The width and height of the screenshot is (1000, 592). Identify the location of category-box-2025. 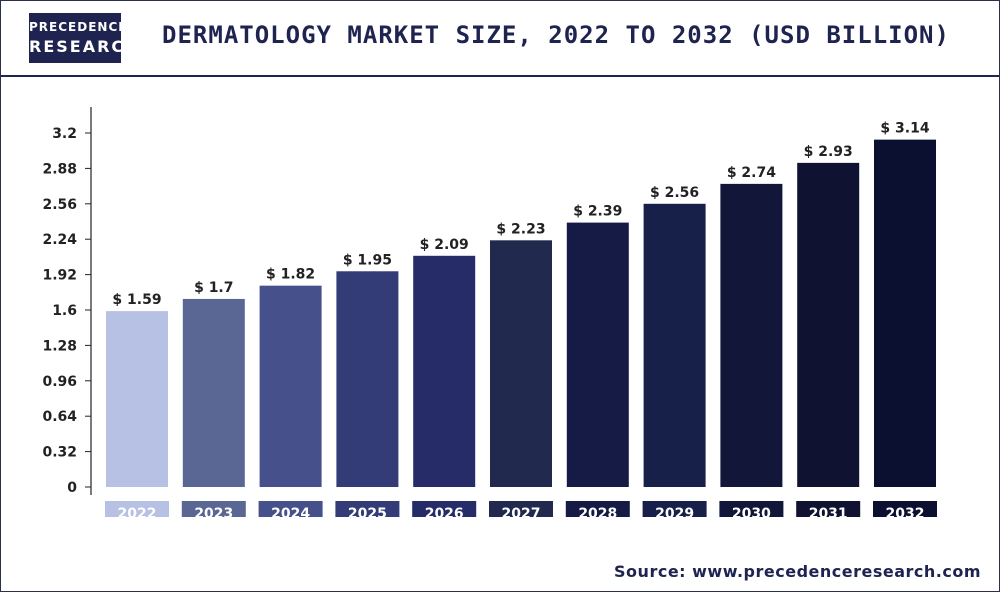
(367, 509).